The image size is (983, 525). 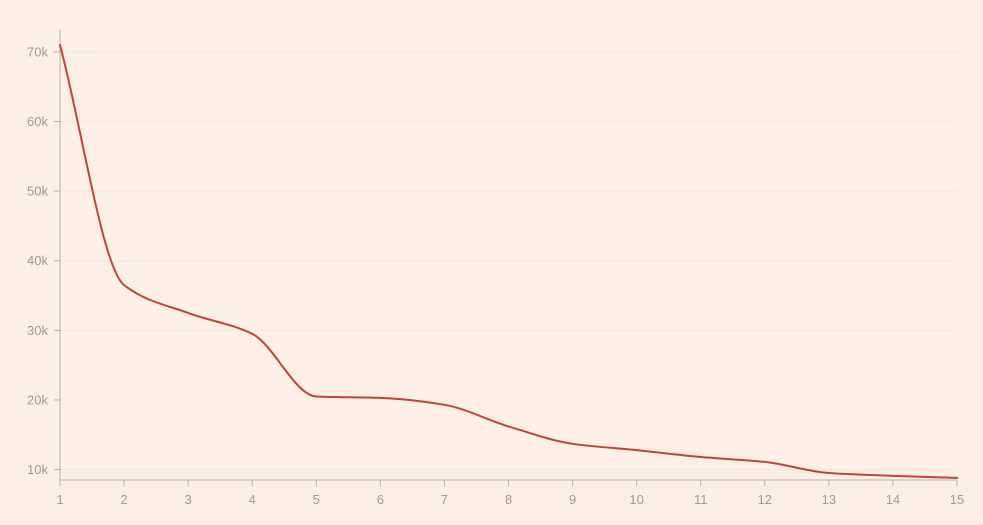 I want to click on x-tick-label: 5, so click(x=316, y=499).